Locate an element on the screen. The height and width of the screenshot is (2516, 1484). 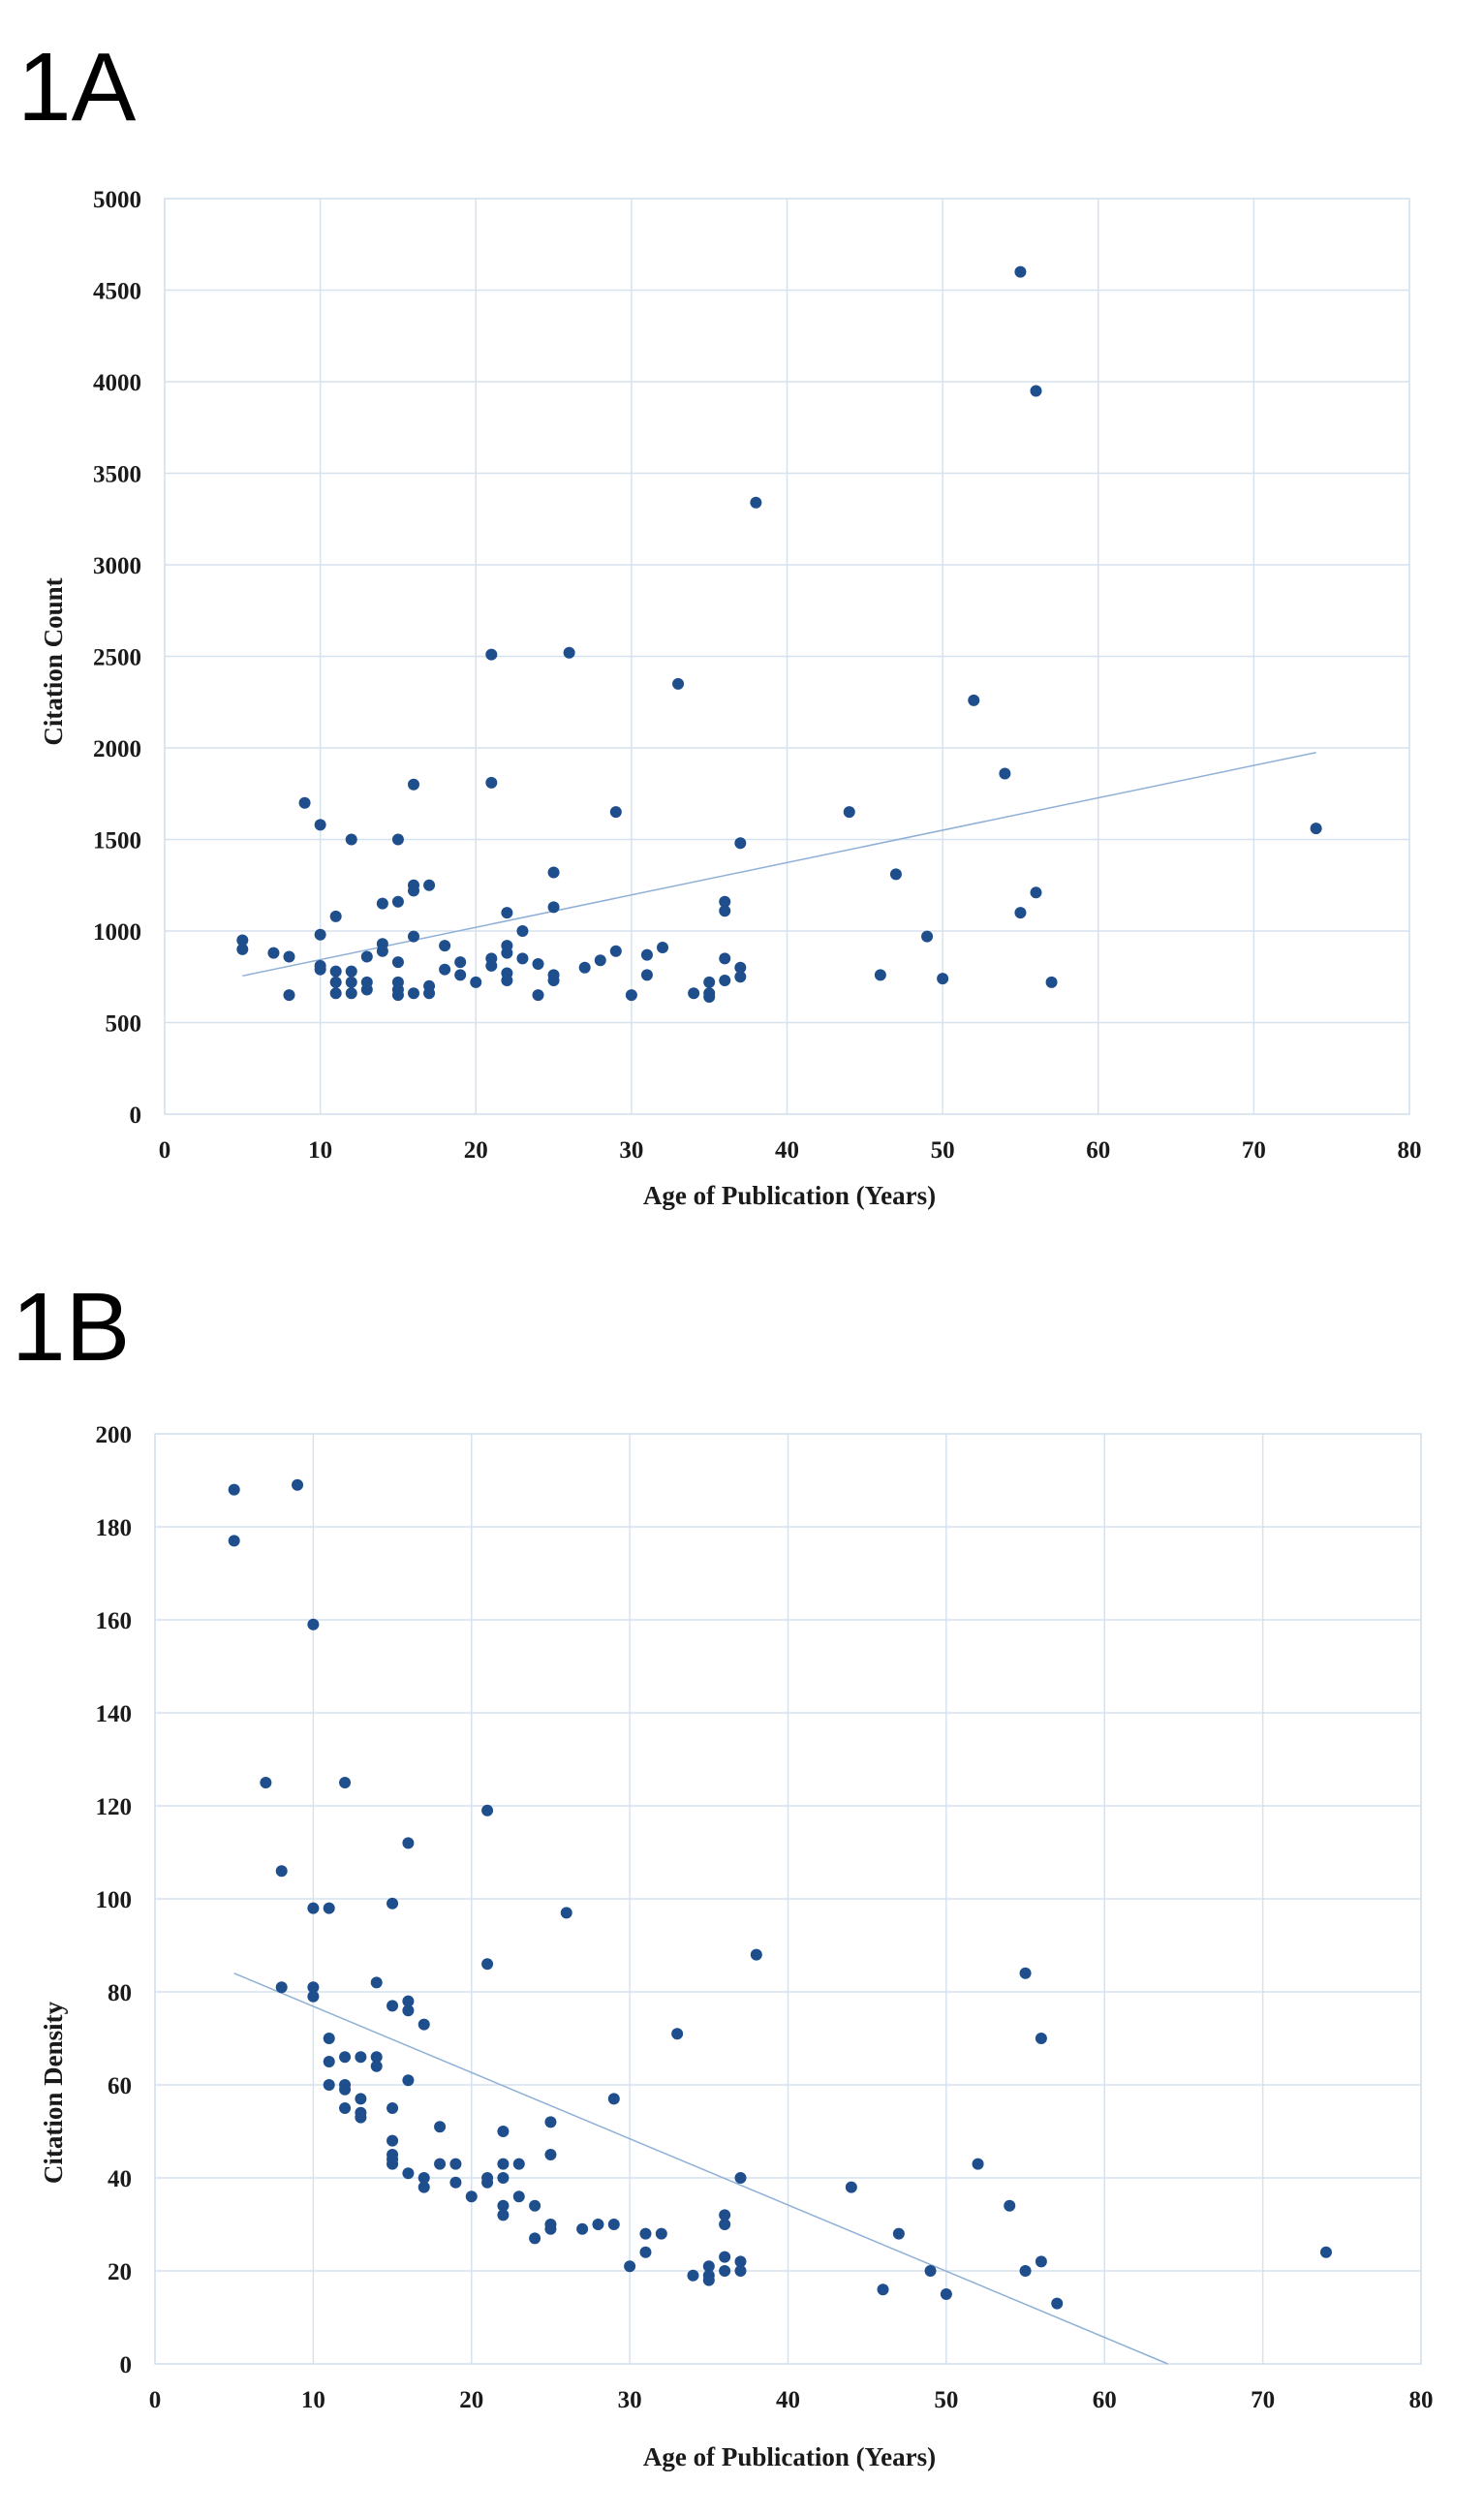
y-tick-label: 100 is located at coordinates (114, 1900).